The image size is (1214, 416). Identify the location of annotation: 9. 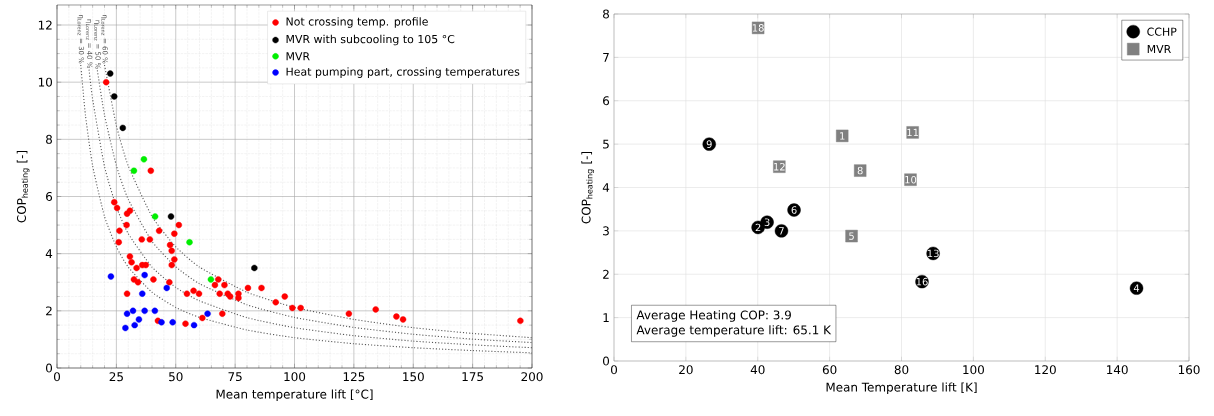
(709, 144).